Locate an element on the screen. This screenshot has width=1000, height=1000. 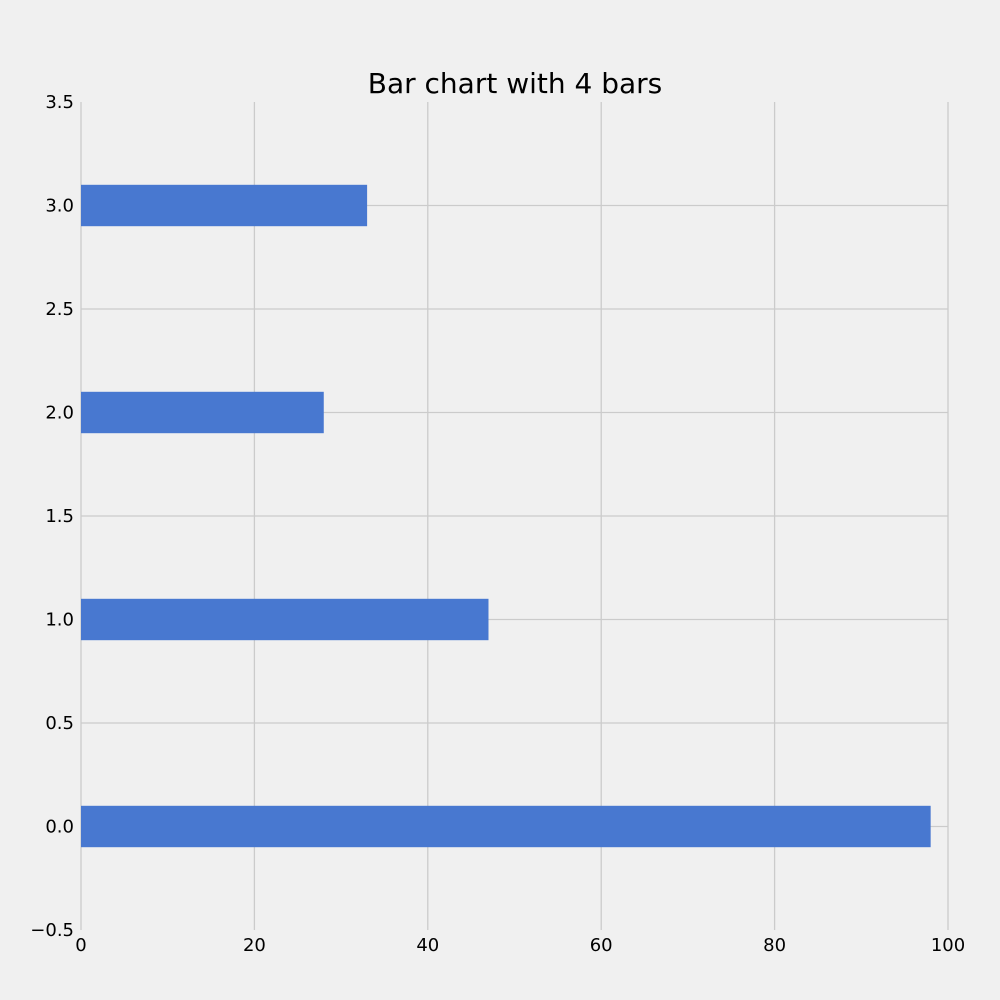
x-axis-ticks: 0 20 40 60 80 100 is located at coordinates (520, 945).